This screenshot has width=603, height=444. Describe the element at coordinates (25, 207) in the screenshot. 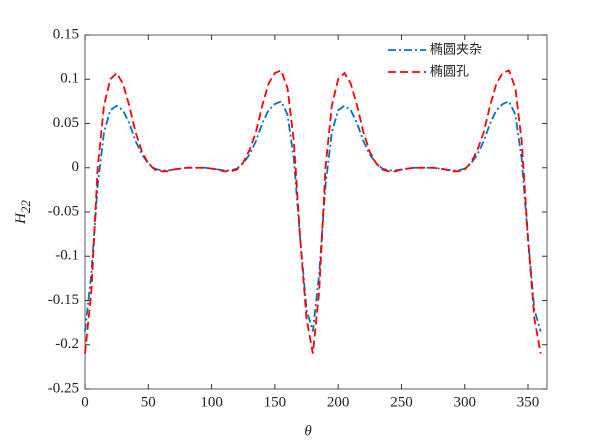

I see `y-label-sub: 22` at that location.